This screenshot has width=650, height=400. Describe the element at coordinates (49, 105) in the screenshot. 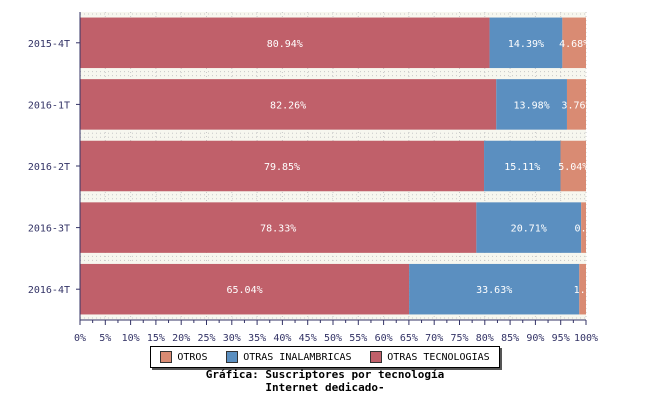

I see `y-tick-label: 2016-1T` at that location.